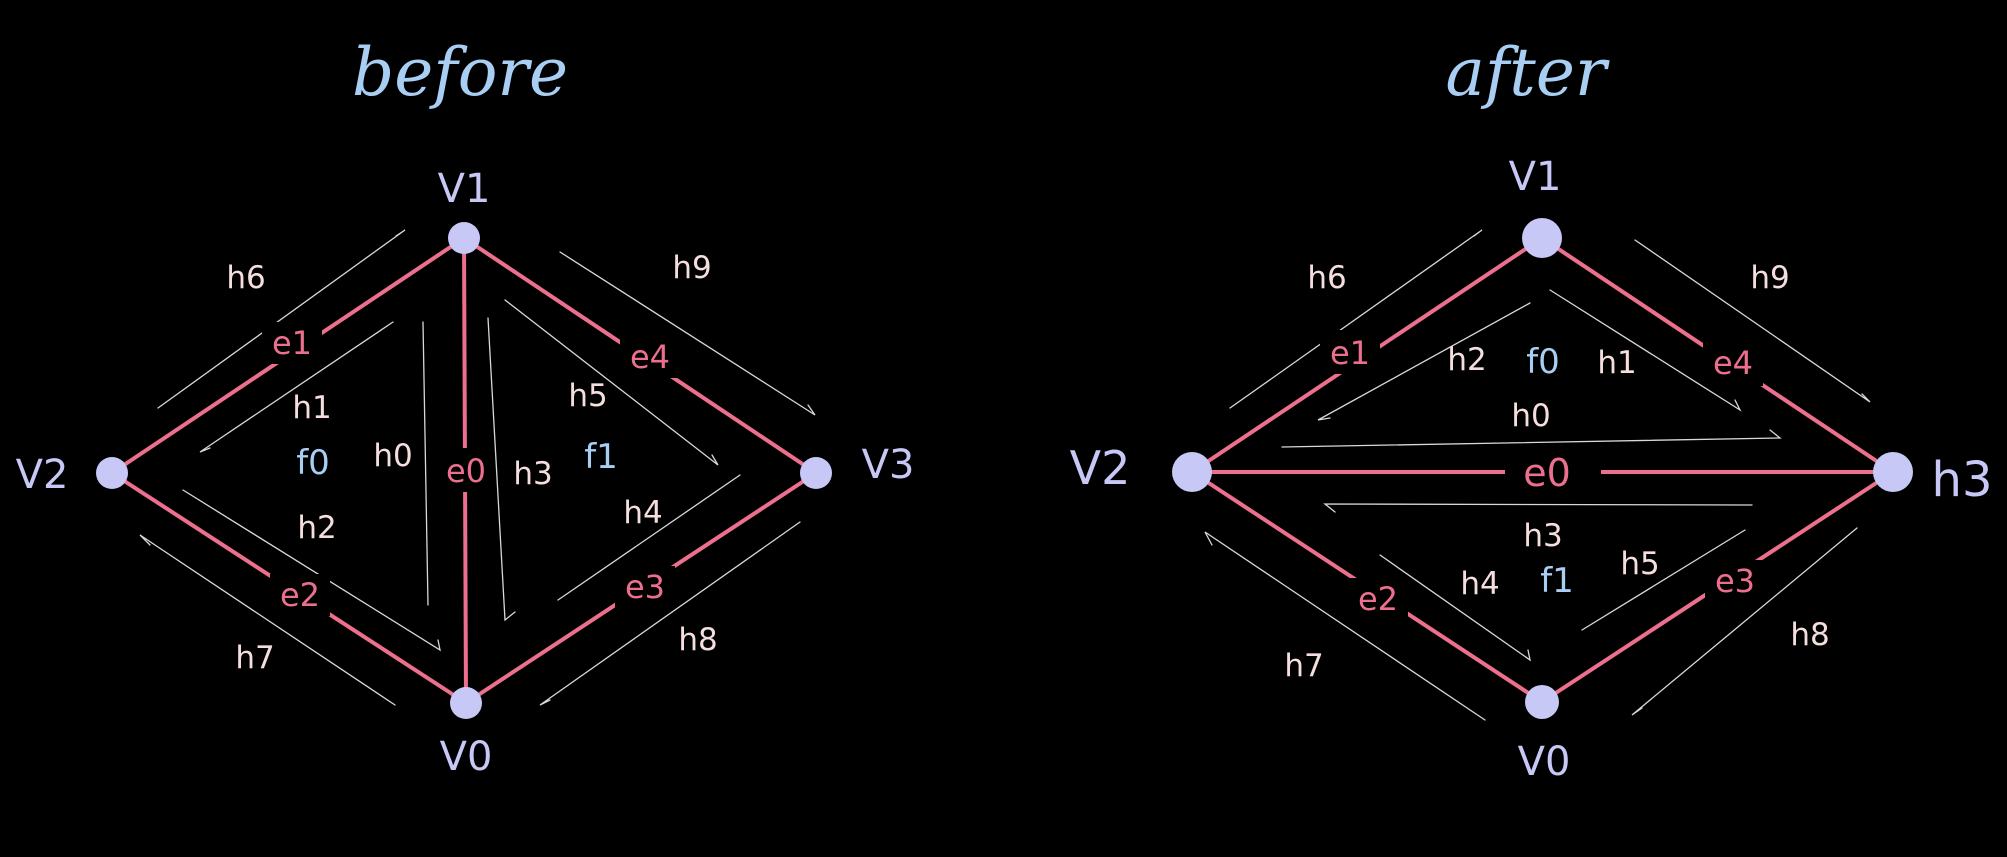 The height and width of the screenshot is (857, 2007). I want to click on before-edge-mask-e0, so click(466, 470).